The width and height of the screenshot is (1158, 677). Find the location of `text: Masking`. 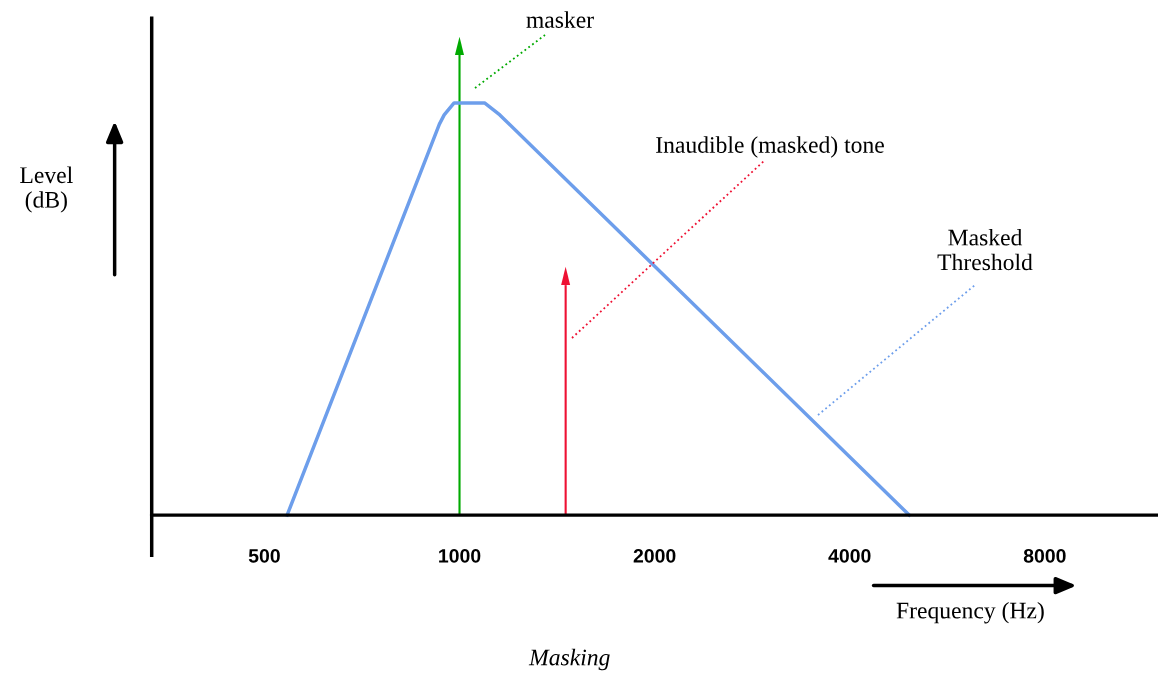

text: Masking is located at coordinates (569, 659).